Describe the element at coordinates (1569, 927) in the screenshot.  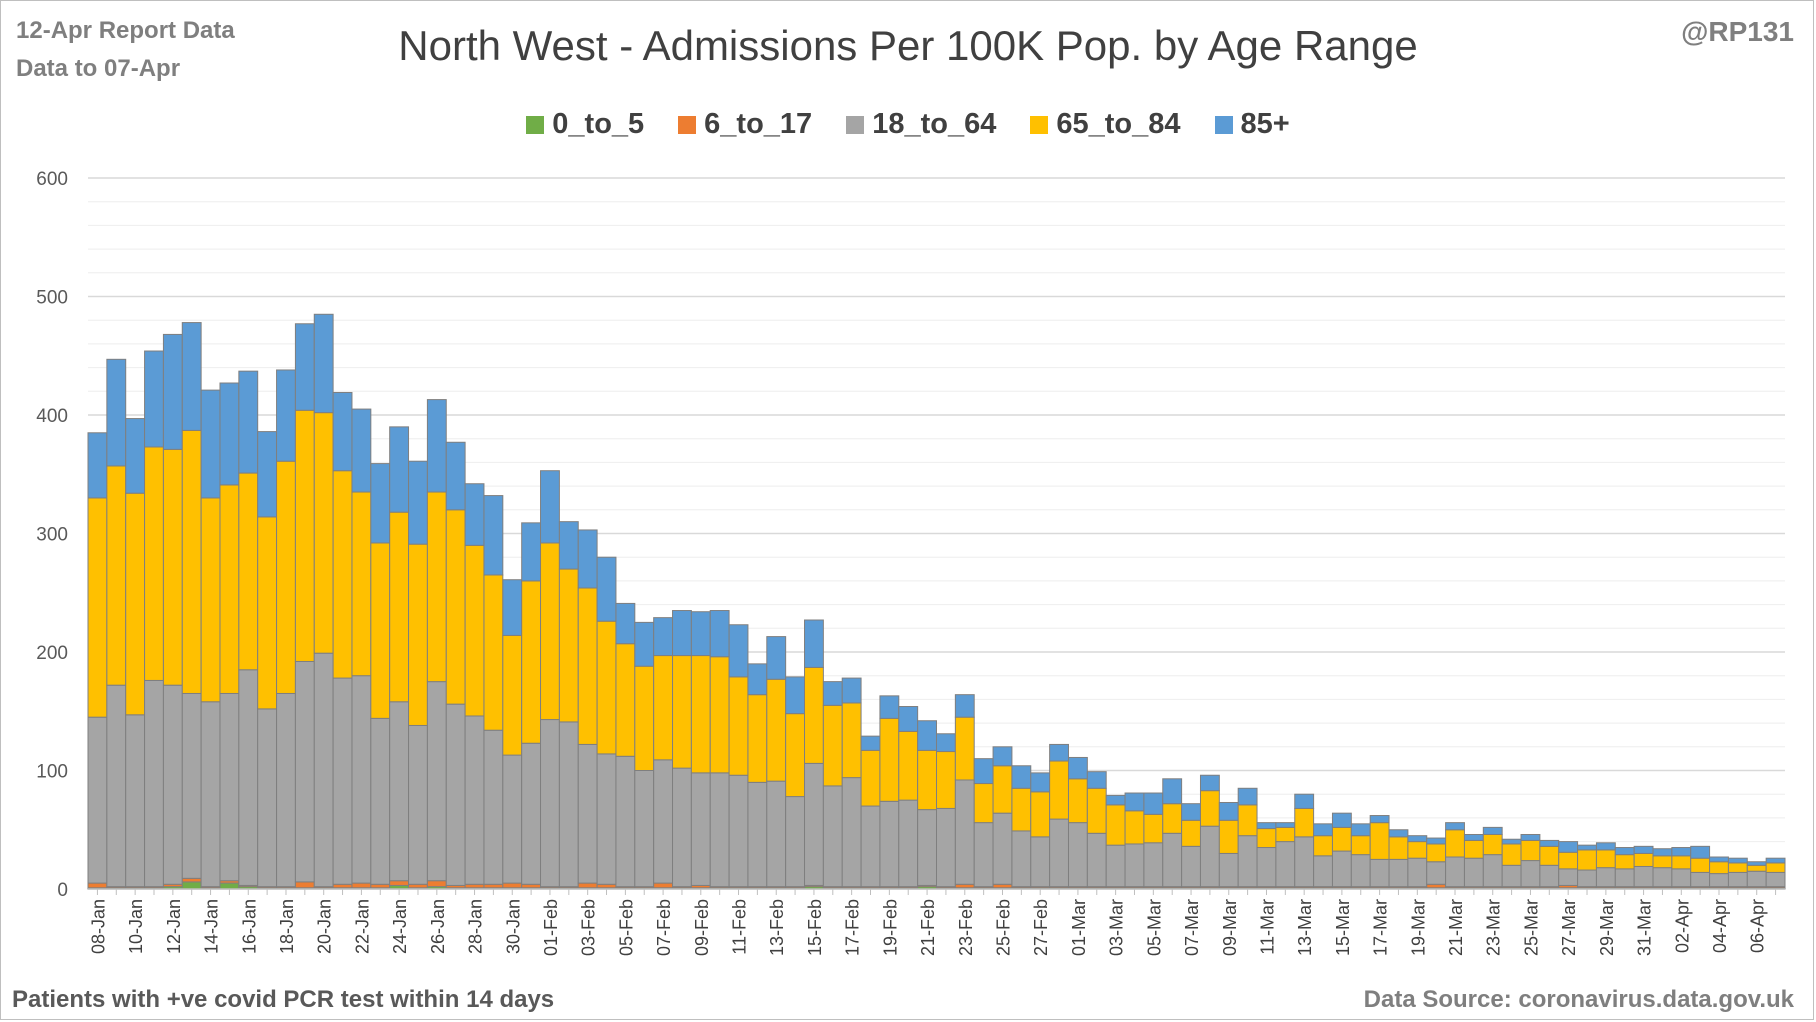
I see `x-tick-label: 27-Mar` at that location.